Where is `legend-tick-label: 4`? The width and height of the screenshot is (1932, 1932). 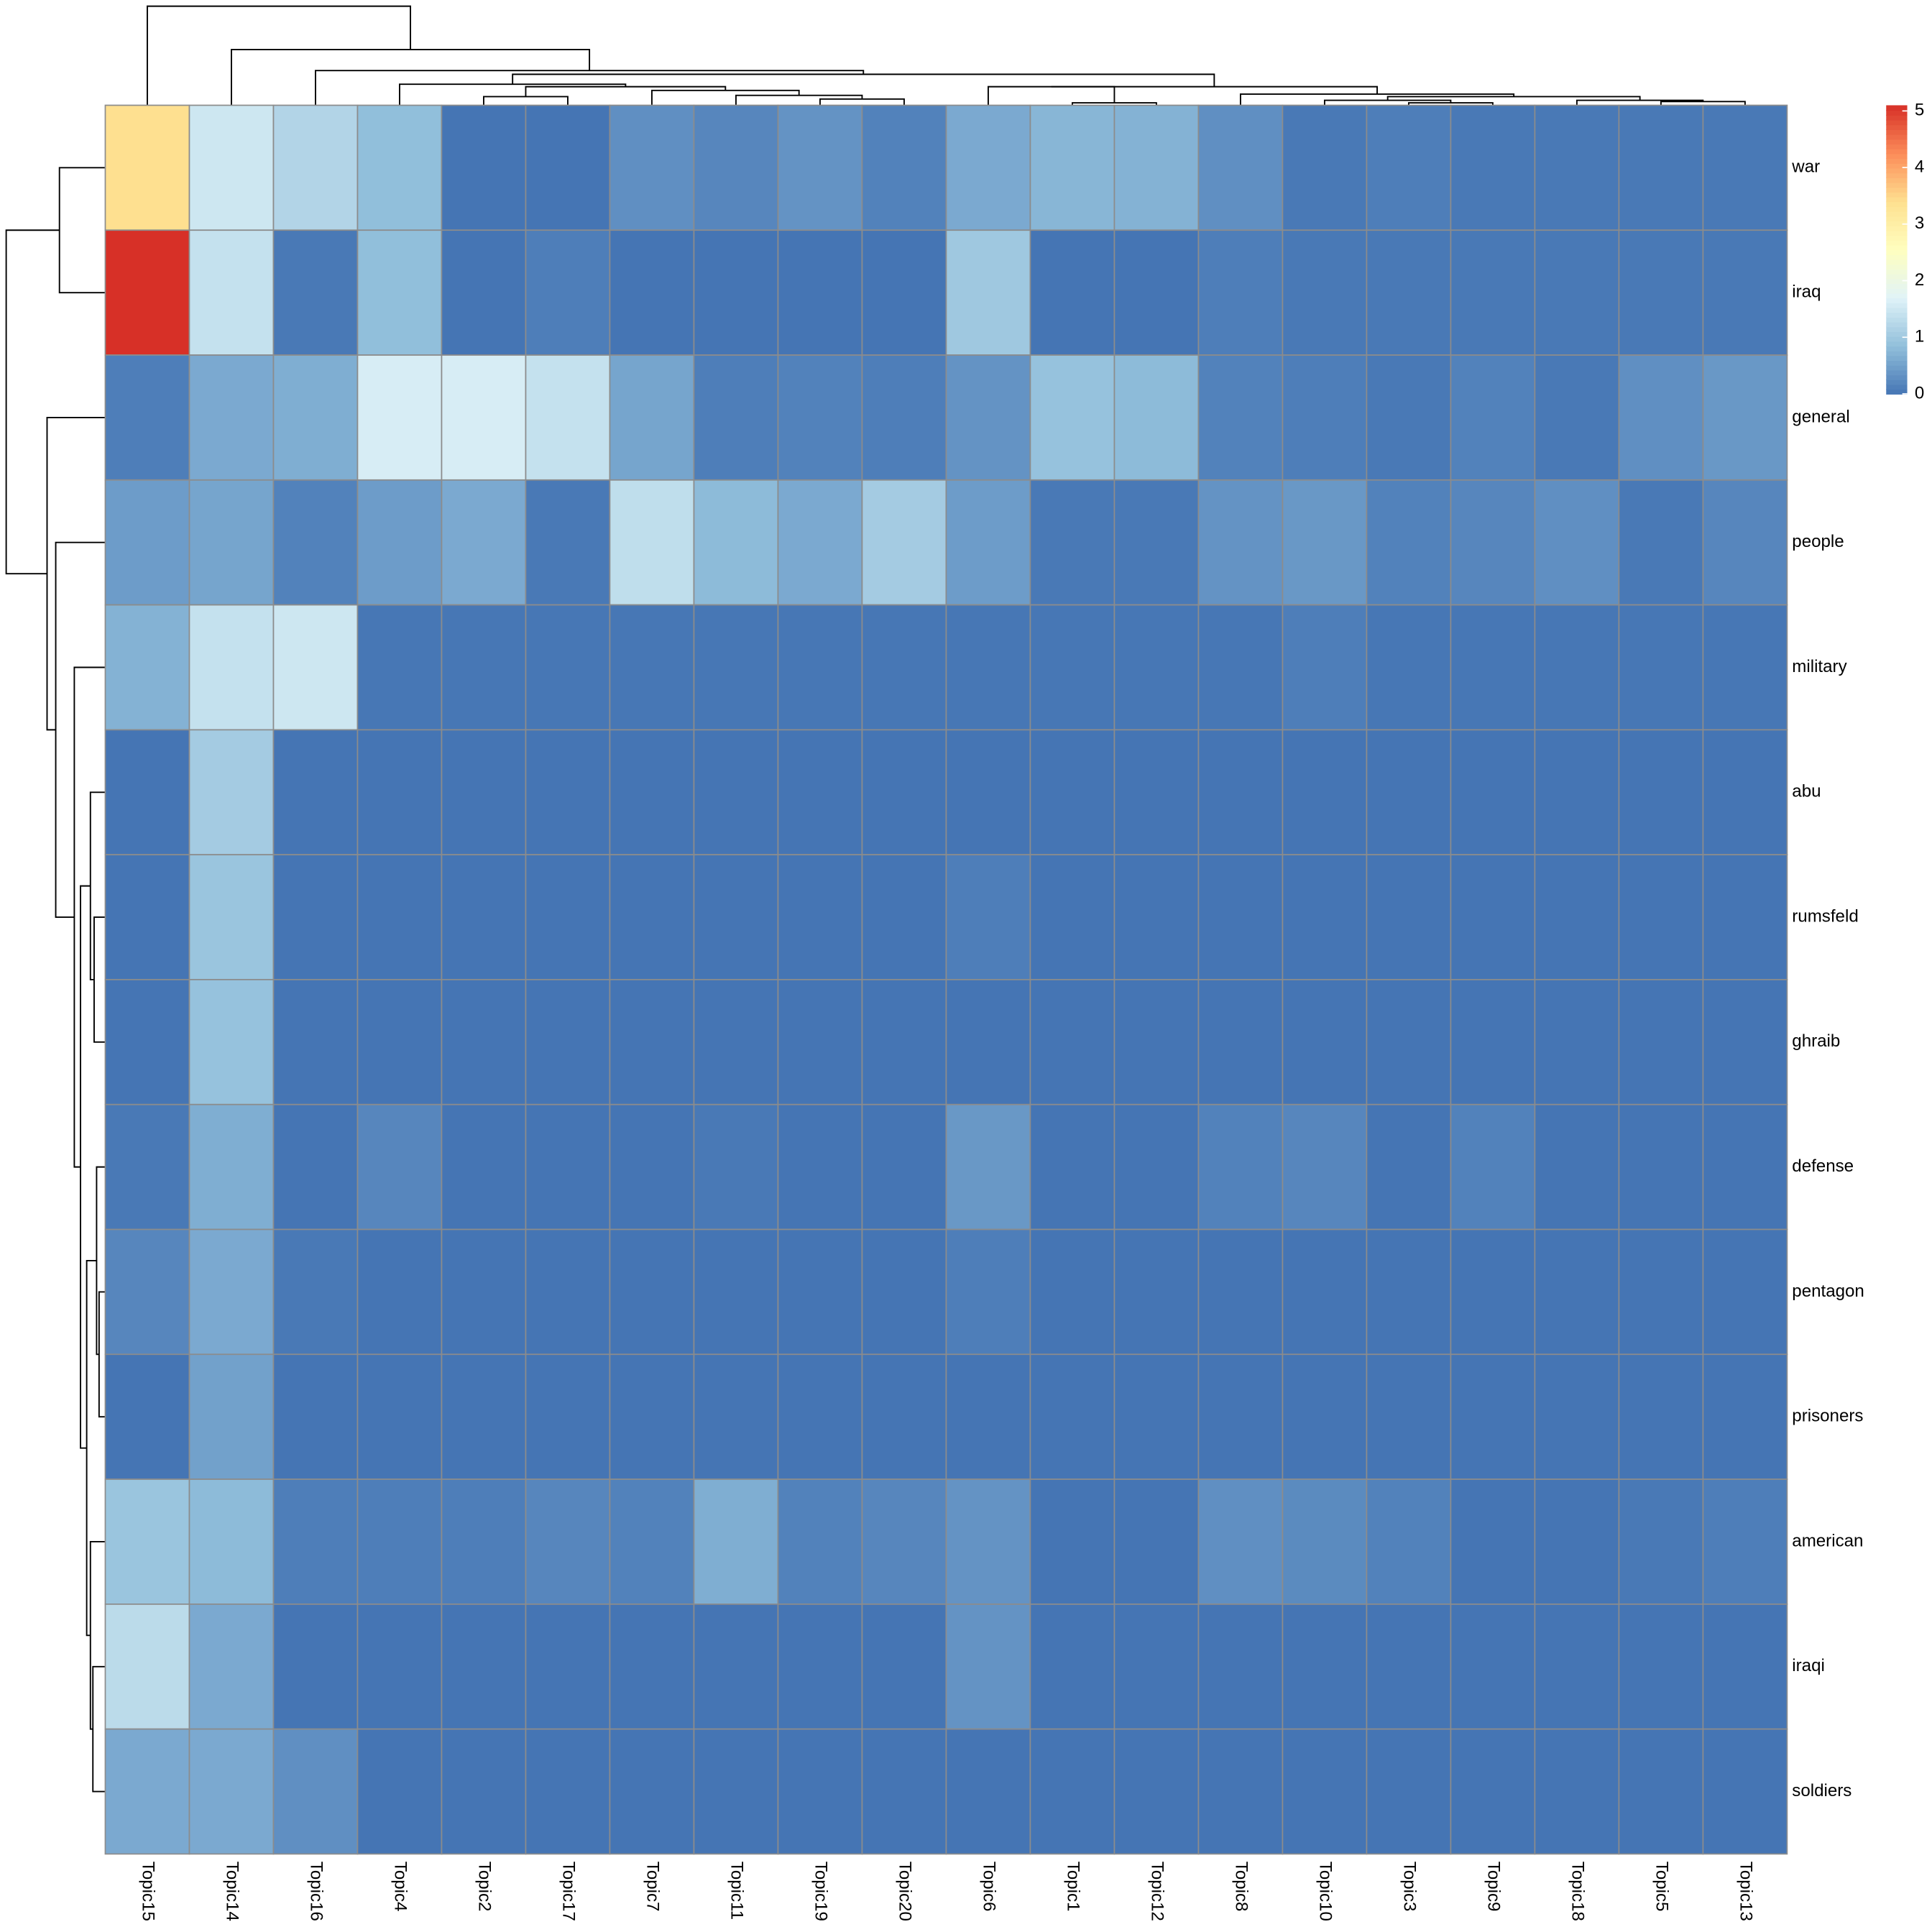
legend-tick-label: 4 is located at coordinates (1919, 166).